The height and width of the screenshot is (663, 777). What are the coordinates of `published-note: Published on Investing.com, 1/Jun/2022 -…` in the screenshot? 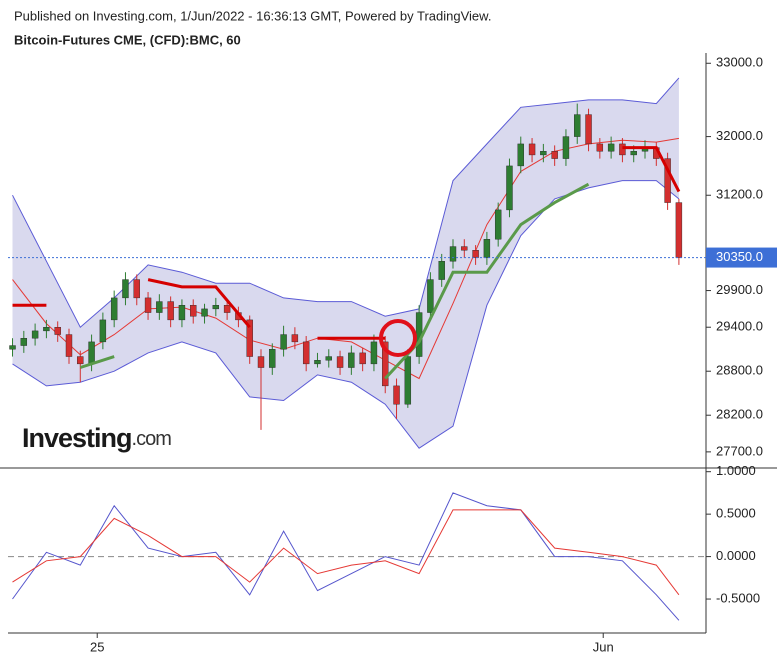 It's located at (252, 15).